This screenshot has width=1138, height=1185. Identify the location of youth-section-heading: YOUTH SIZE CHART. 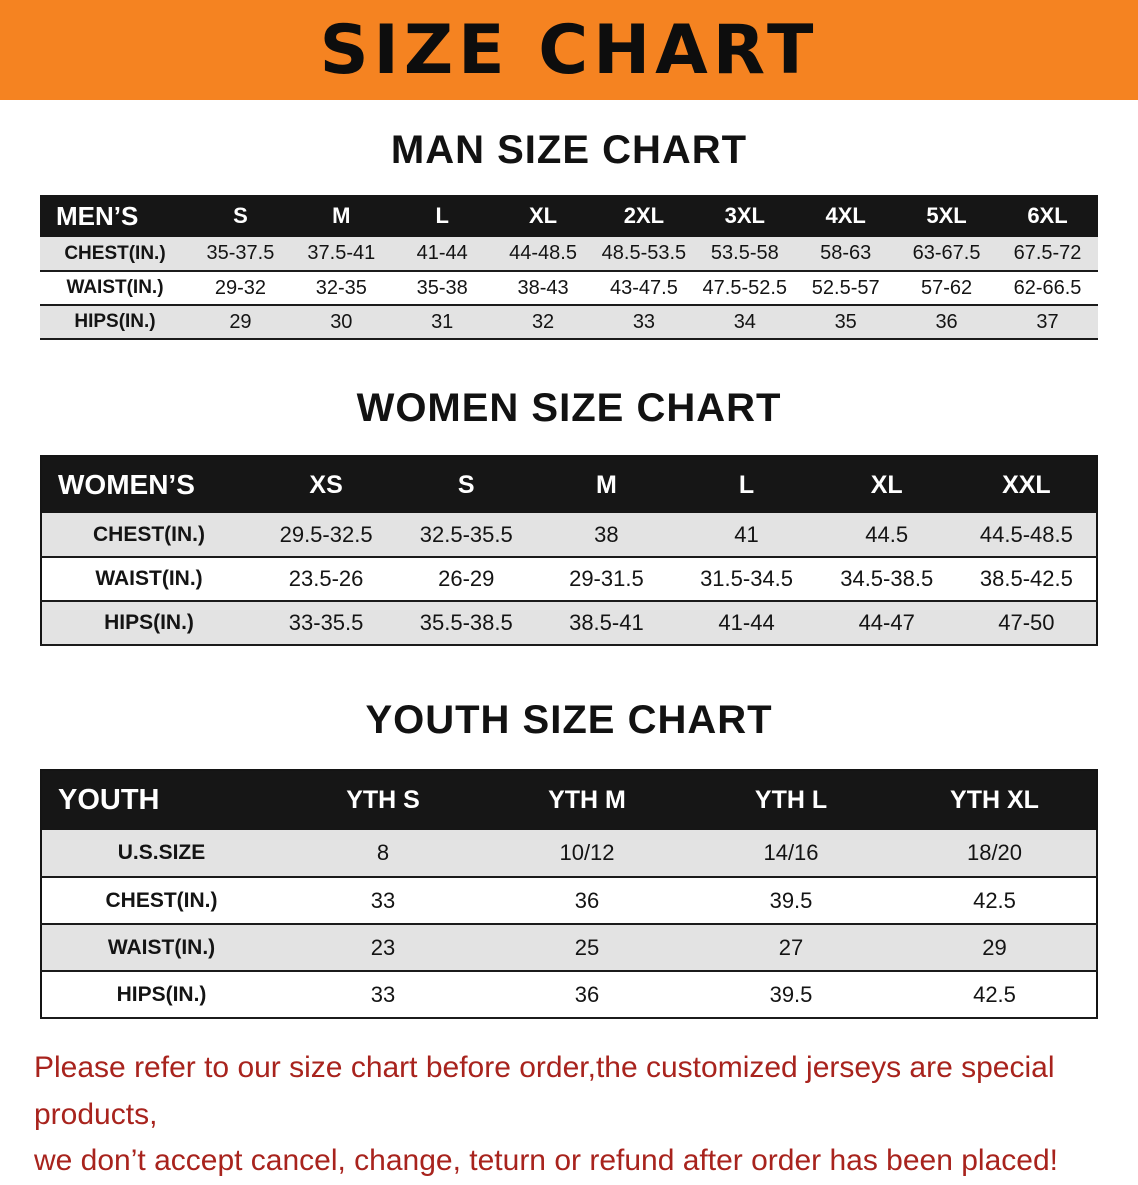
(569, 720).